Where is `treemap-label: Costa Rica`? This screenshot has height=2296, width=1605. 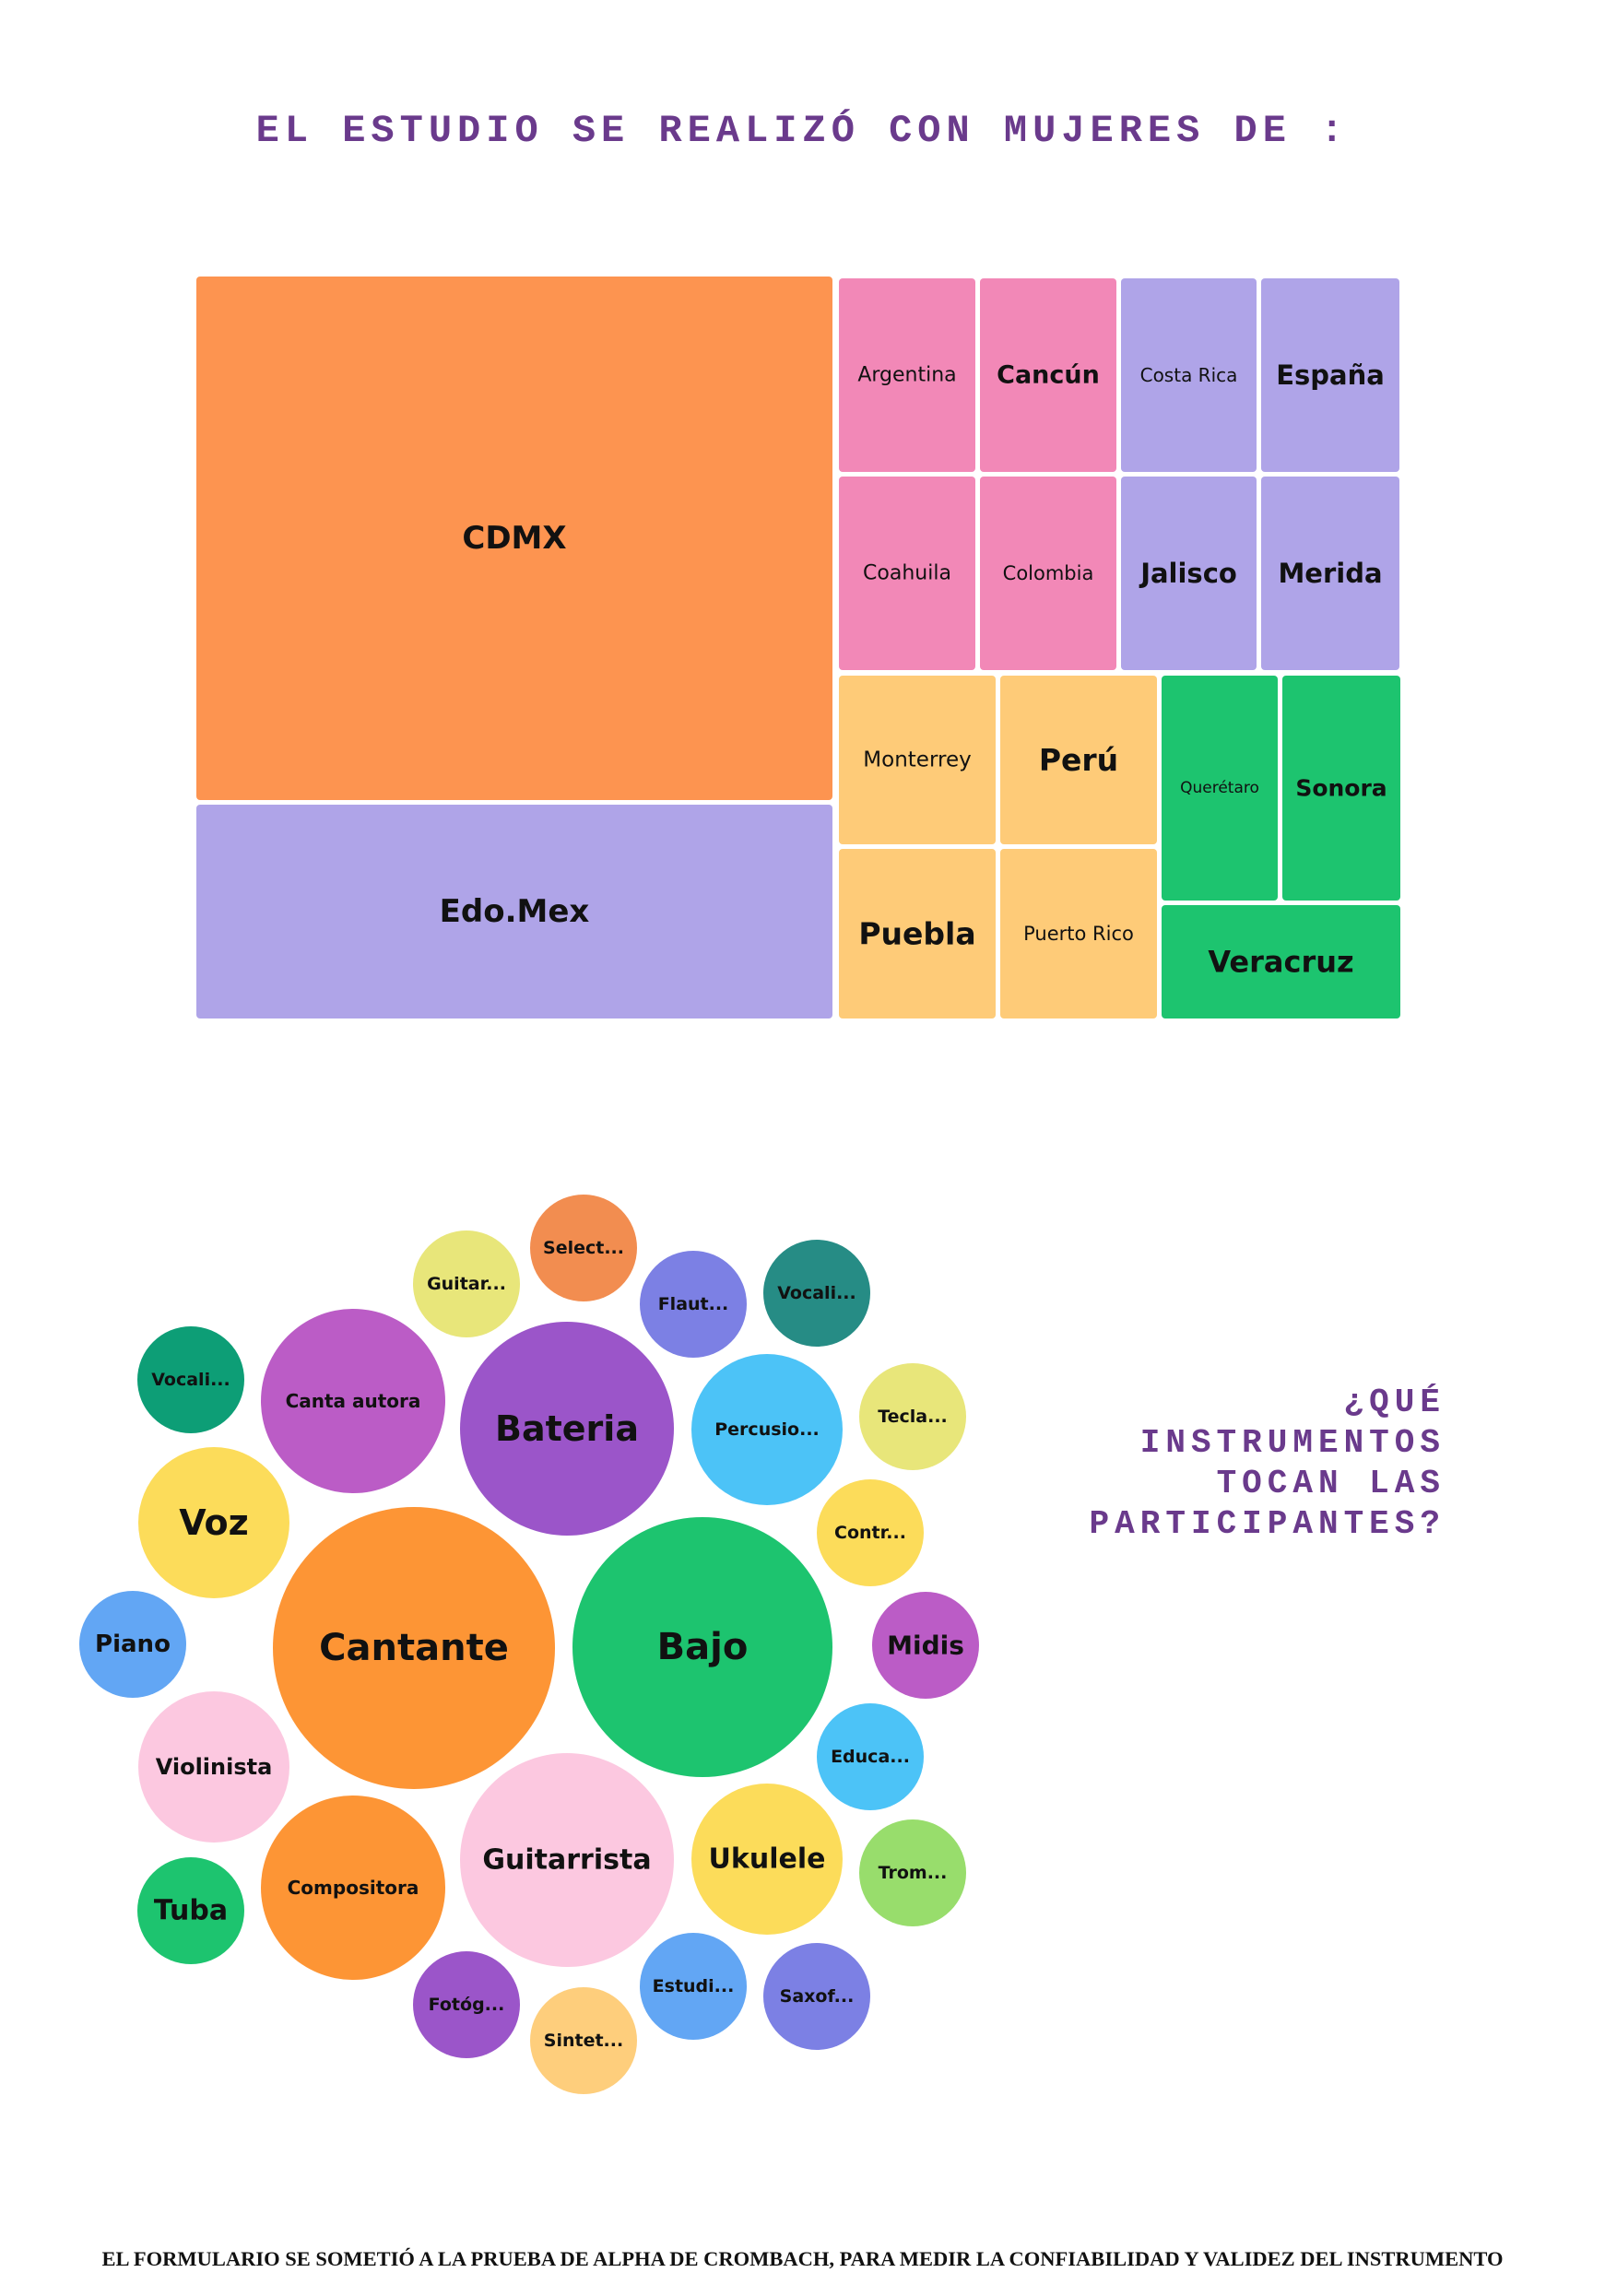 treemap-label: Costa Rica is located at coordinates (1189, 375).